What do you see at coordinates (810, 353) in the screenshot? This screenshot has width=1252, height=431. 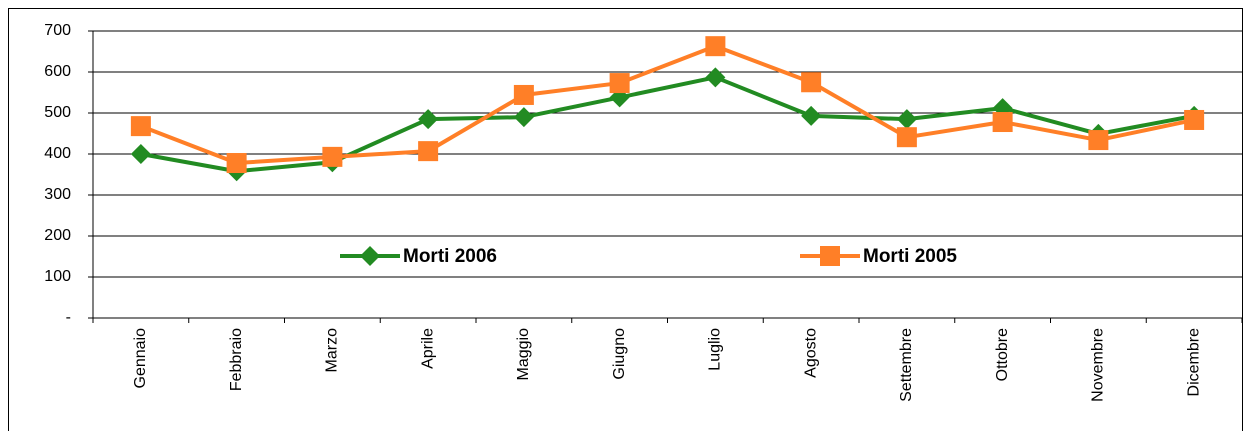 I see `x-tick-label: Agosto` at bounding box center [810, 353].